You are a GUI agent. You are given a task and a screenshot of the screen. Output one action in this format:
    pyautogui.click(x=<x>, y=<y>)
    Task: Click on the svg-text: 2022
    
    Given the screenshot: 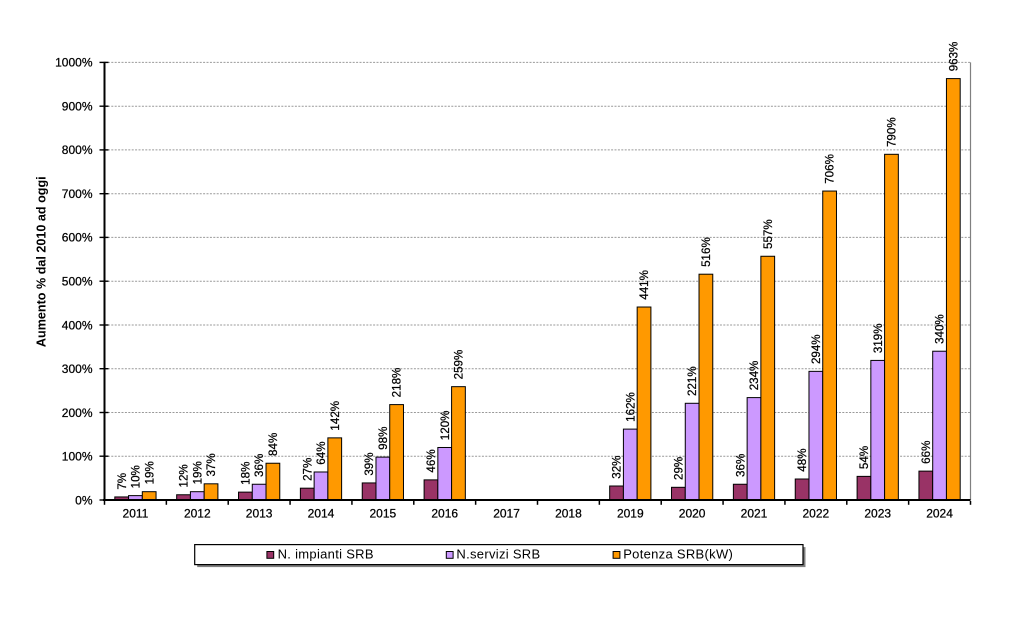 What is the action you would take?
    pyautogui.click(x=816, y=514)
    